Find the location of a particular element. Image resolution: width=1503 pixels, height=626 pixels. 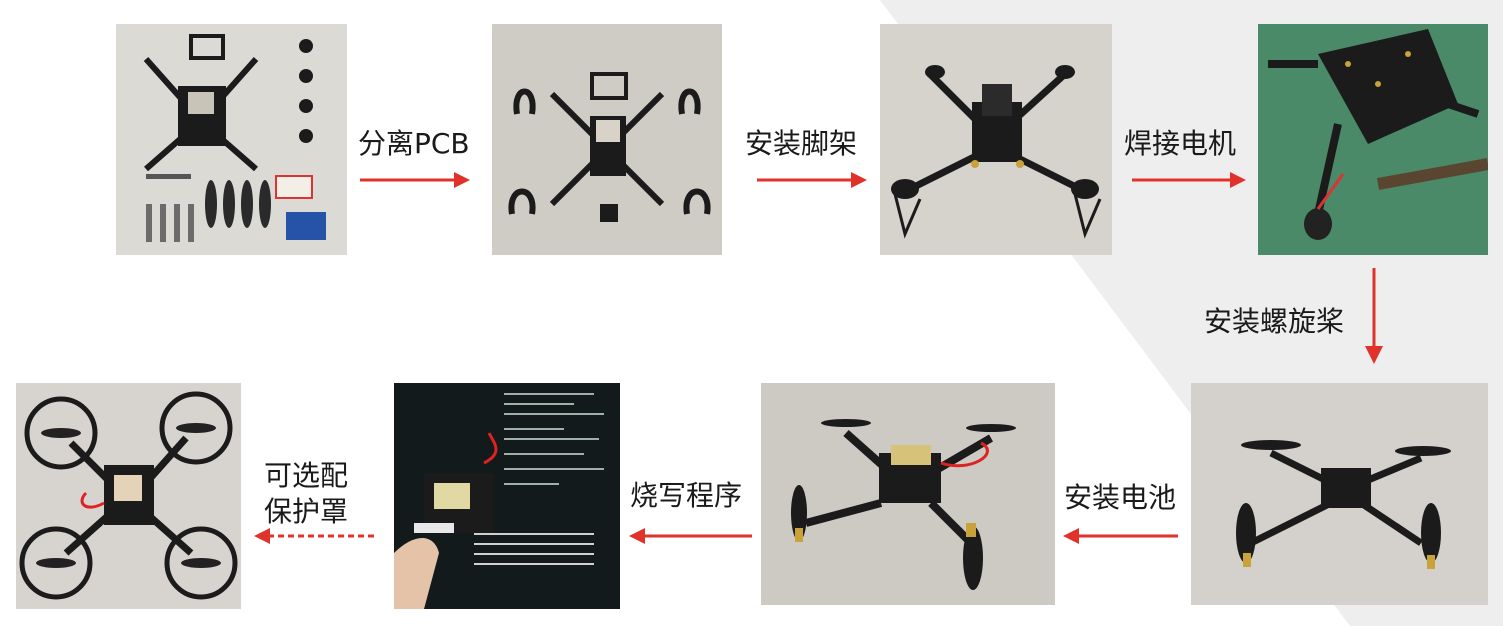

arrow-left-dashed is located at coordinates (315, 536).